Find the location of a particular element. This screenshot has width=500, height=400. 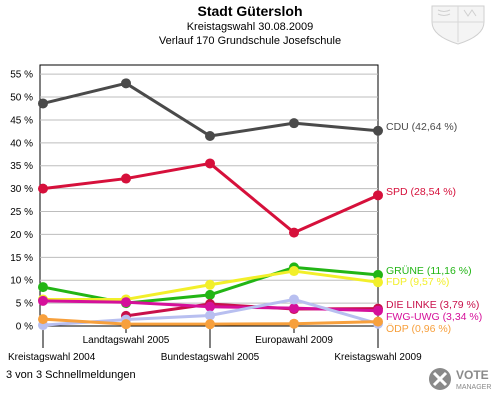

series-end-label: DIE LINKE (3,79 %) is located at coordinates (432, 305).